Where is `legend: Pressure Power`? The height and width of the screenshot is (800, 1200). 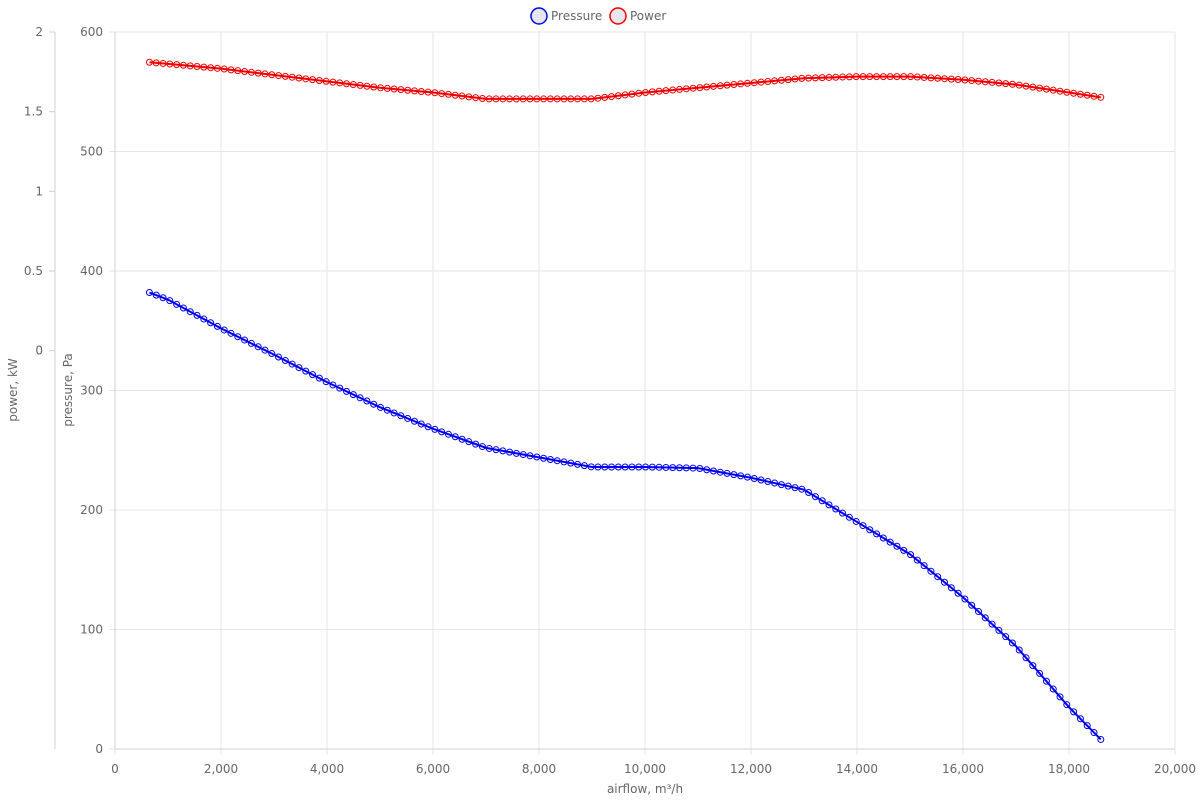
legend: Pressure Power is located at coordinates (598, 16).